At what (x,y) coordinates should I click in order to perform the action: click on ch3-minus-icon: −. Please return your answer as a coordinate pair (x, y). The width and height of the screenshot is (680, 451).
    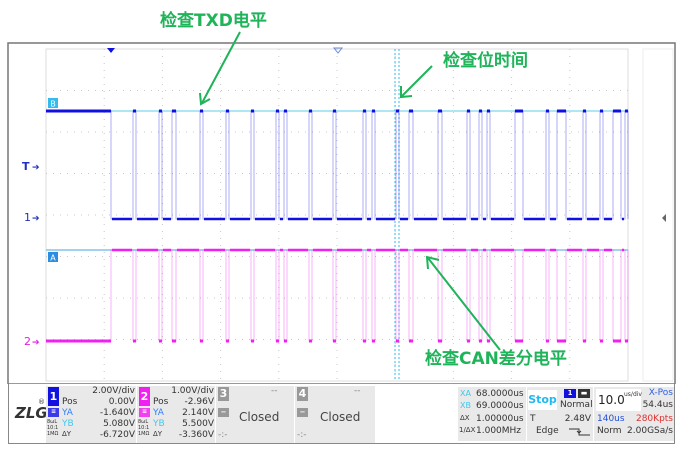
    Looking at the image, I should click on (223, 412).